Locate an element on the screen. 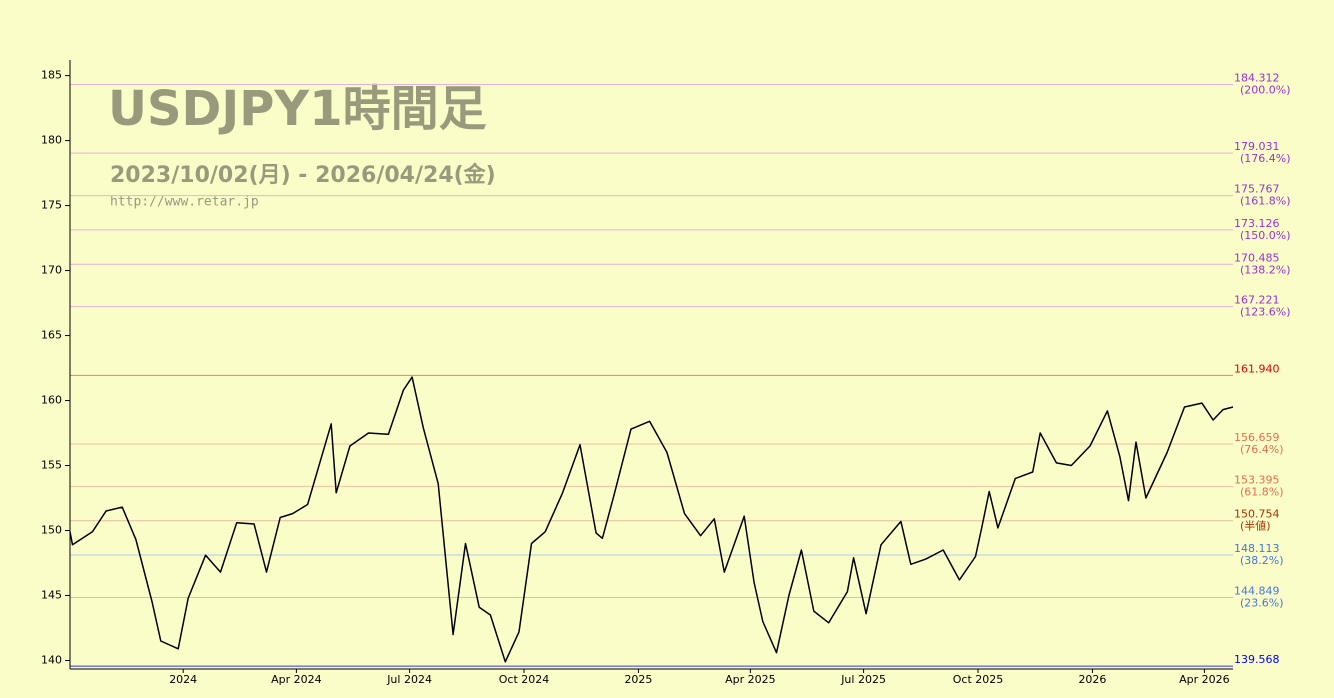  x-tick-label: 2026 is located at coordinates (1092, 679).